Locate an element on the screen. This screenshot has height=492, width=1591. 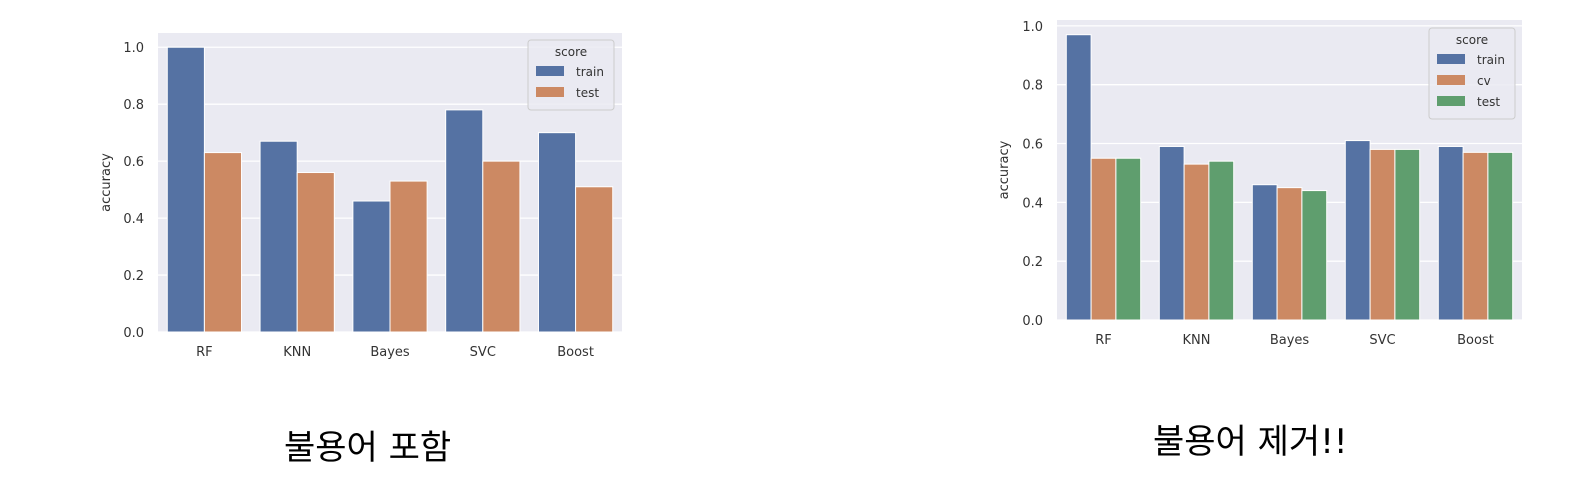
legend-swatch-cv is located at coordinates (1451, 80).